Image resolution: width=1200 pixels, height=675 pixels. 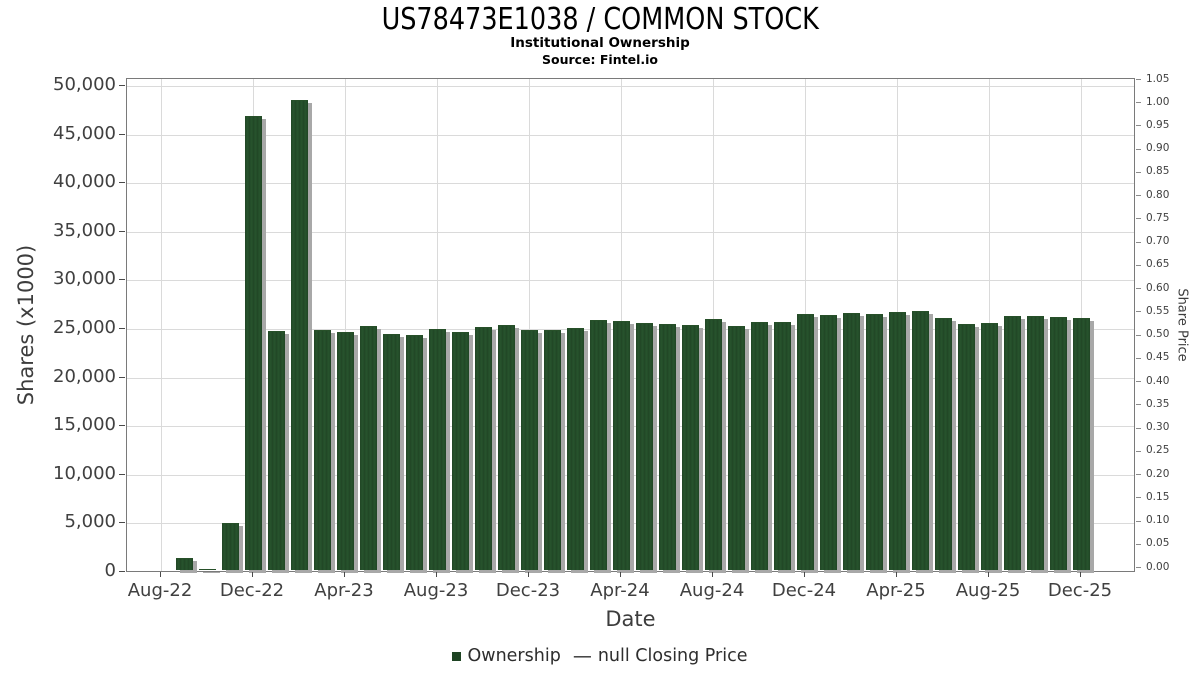 What do you see at coordinates (1158, 310) in the screenshot?
I see `price-axis-tick-label: 0.55` at bounding box center [1158, 310].